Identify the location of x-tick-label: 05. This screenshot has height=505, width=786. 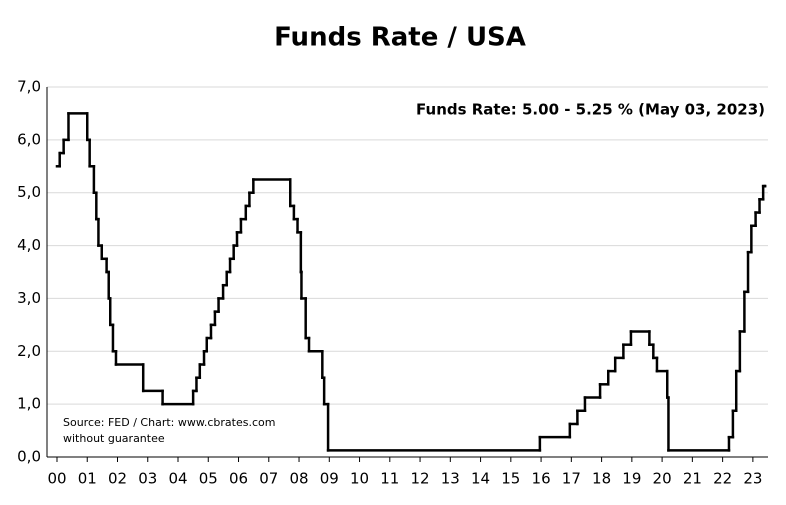
(208, 479).